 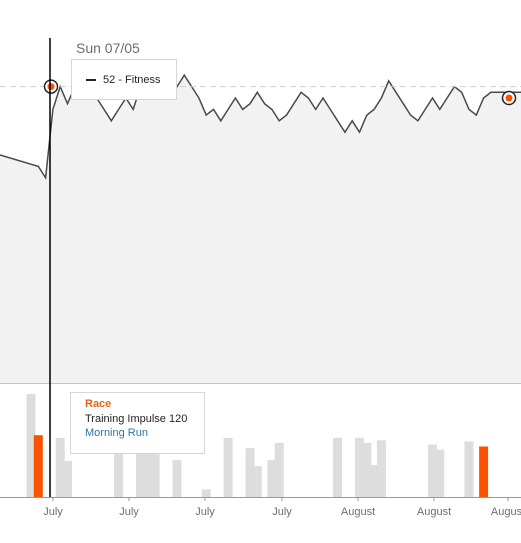 What do you see at coordinates (260, 497) in the screenshot?
I see `x-axis-line` at bounding box center [260, 497].